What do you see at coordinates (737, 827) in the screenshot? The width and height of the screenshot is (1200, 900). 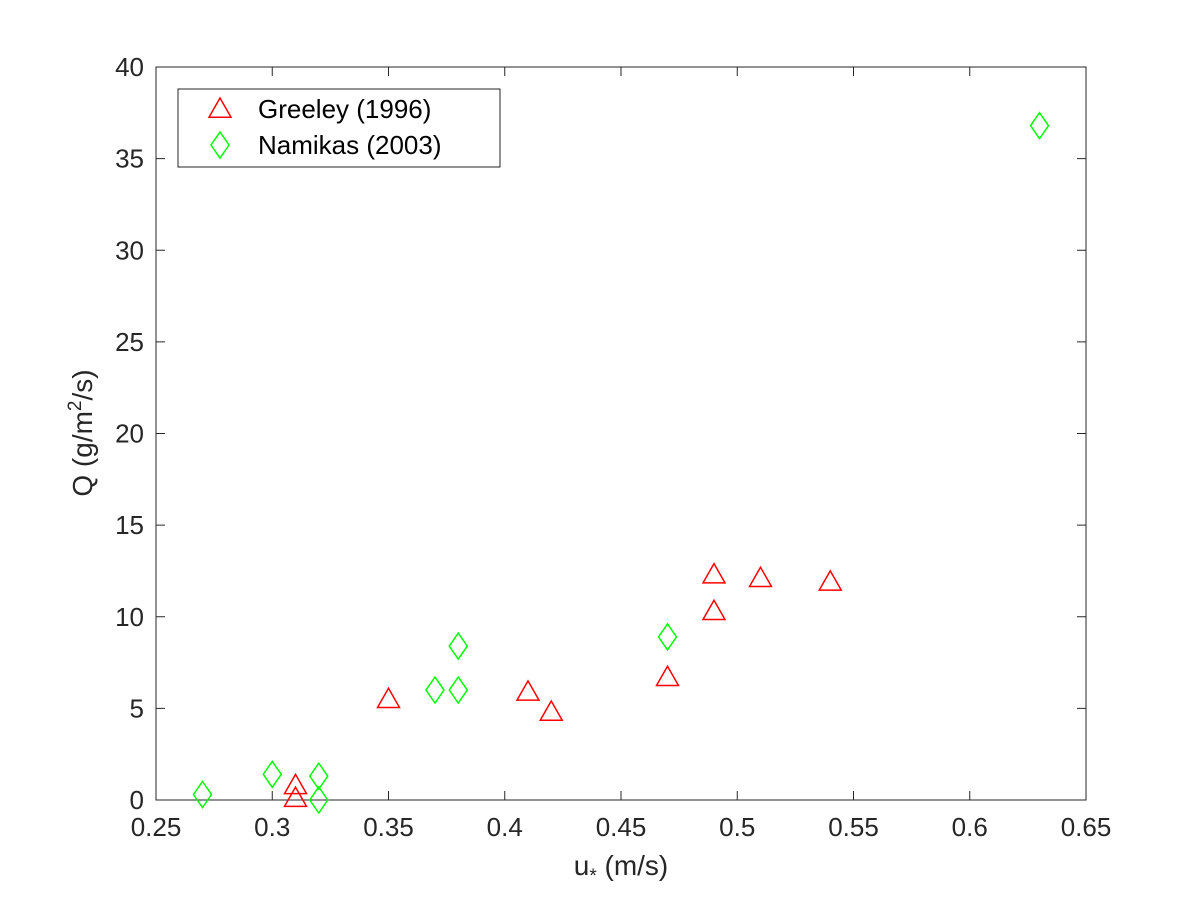 I see `x-tick-label: 0.5` at bounding box center [737, 827].